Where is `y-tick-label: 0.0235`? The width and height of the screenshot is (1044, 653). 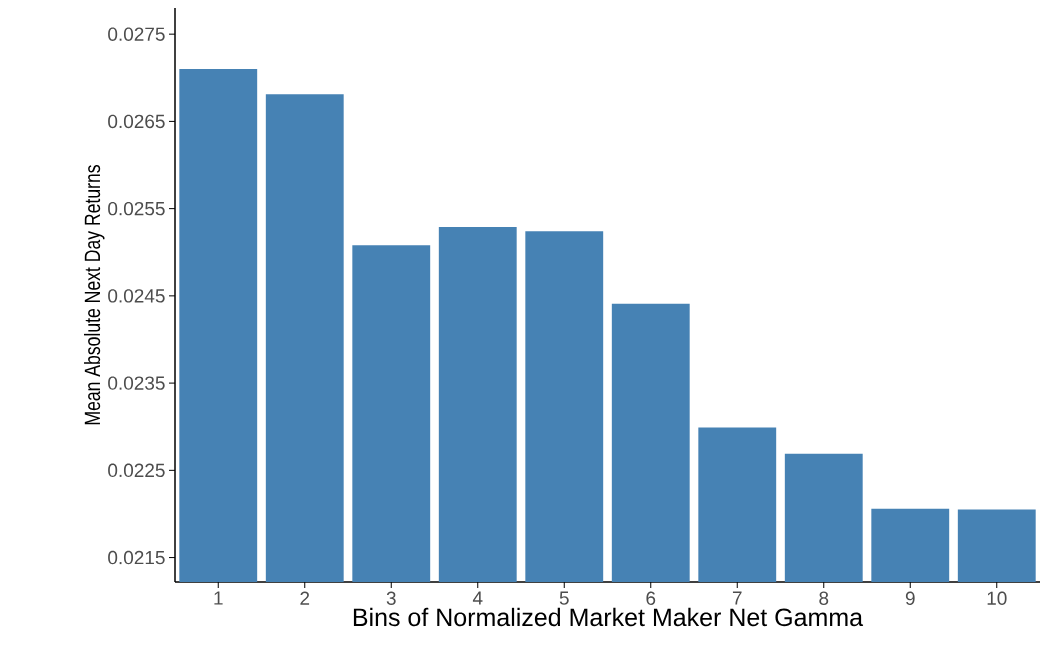 y-tick-label: 0.0235 is located at coordinates (136, 383).